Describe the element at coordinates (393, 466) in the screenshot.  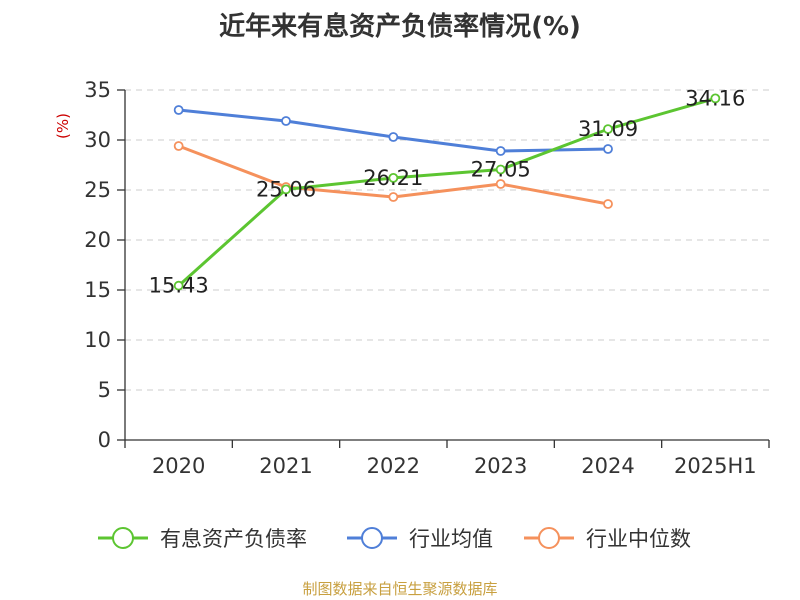
I see `x-tick-label-2022: 2022` at that location.